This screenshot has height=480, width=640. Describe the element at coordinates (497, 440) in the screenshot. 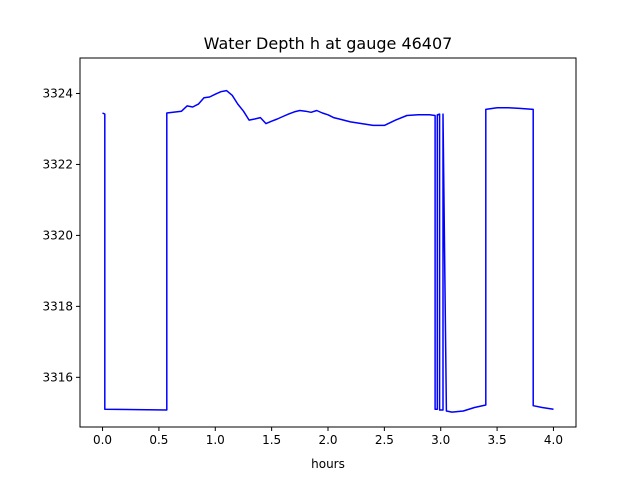

I see `x-tick-label: 3.5` at that location.